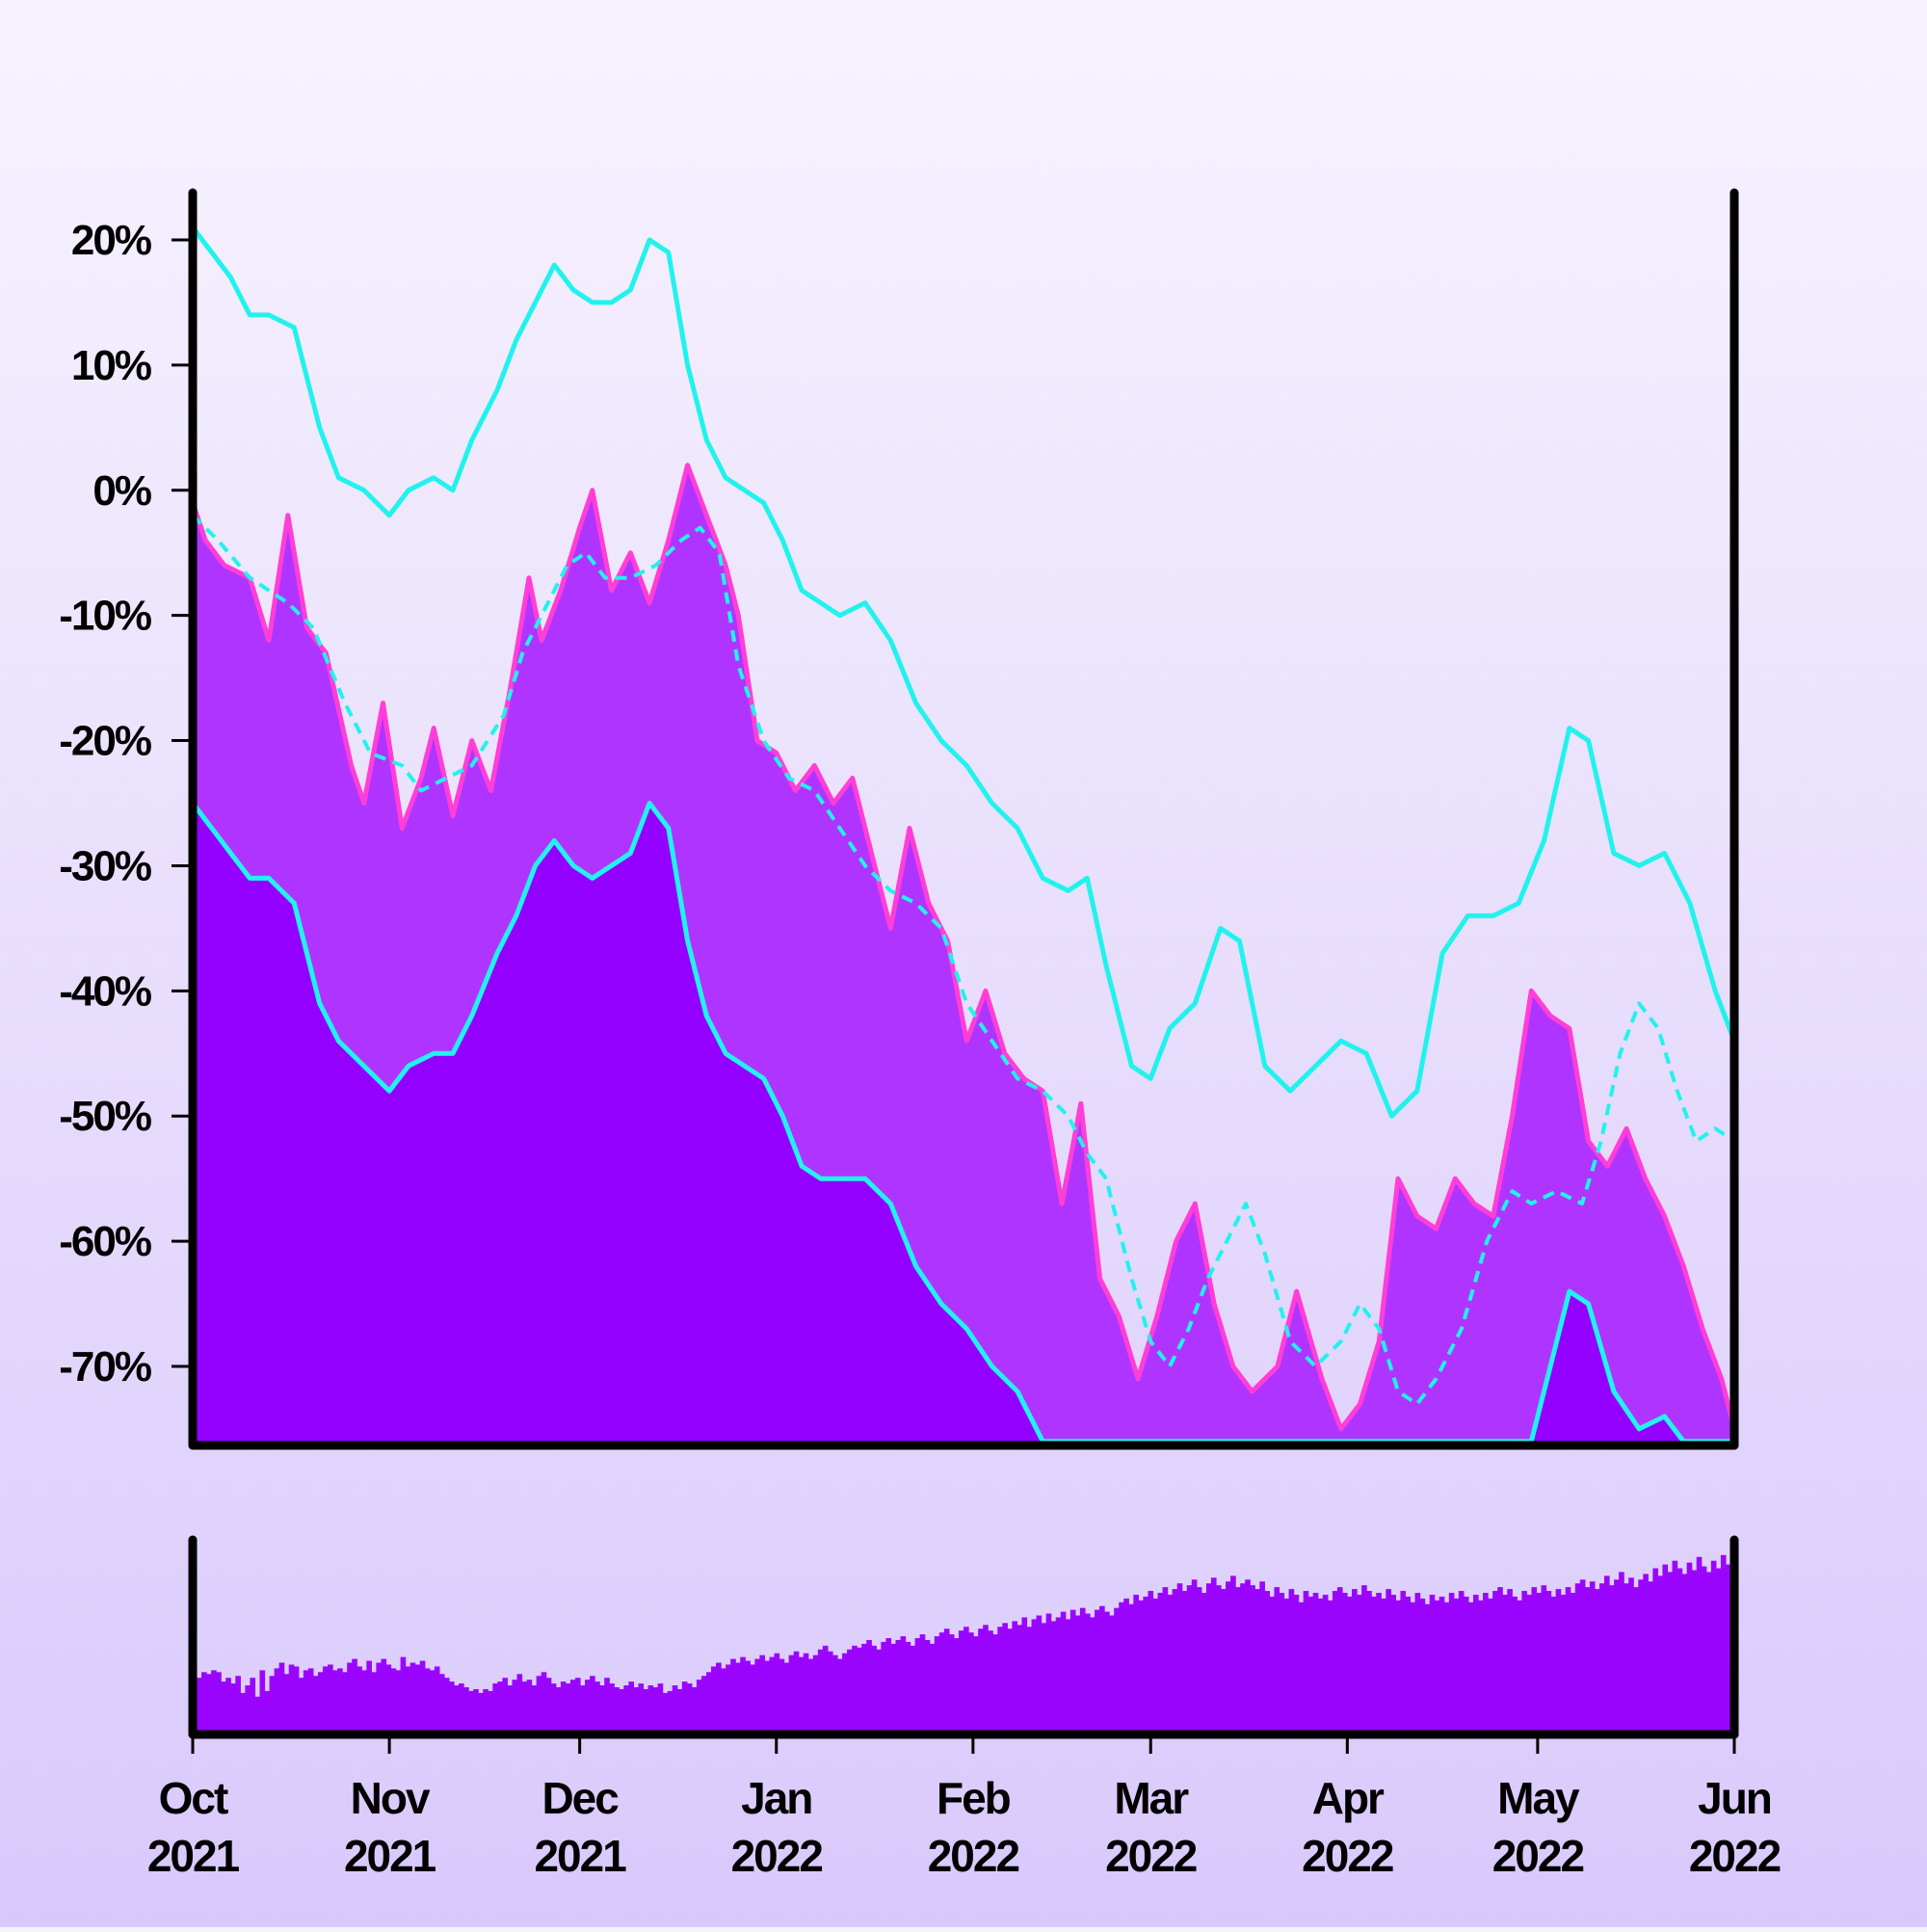 The width and height of the screenshot is (1927, 1932). What do you see at coordinates (105, 865) in the screenshot?
I see `y-tick-label: -30%` at bounding box center [105, 865].